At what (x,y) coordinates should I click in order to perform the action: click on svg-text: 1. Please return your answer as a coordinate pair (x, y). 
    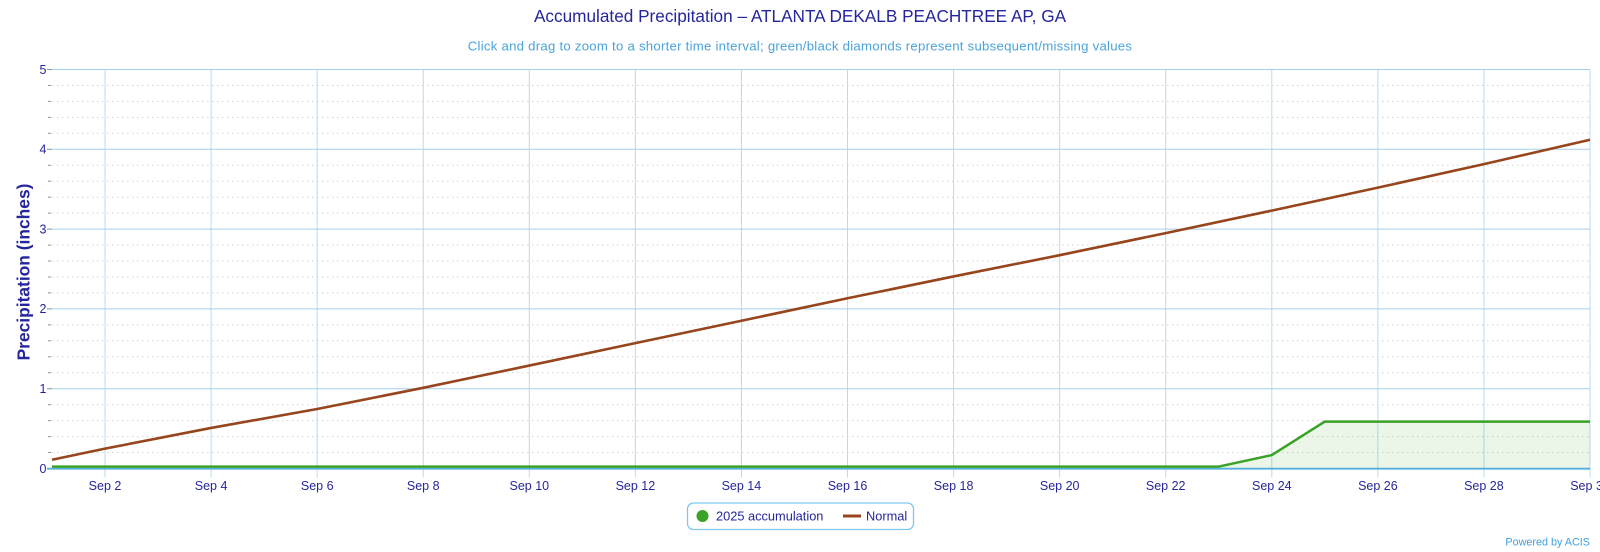
    Looking at the image, I should click on (43, 389).